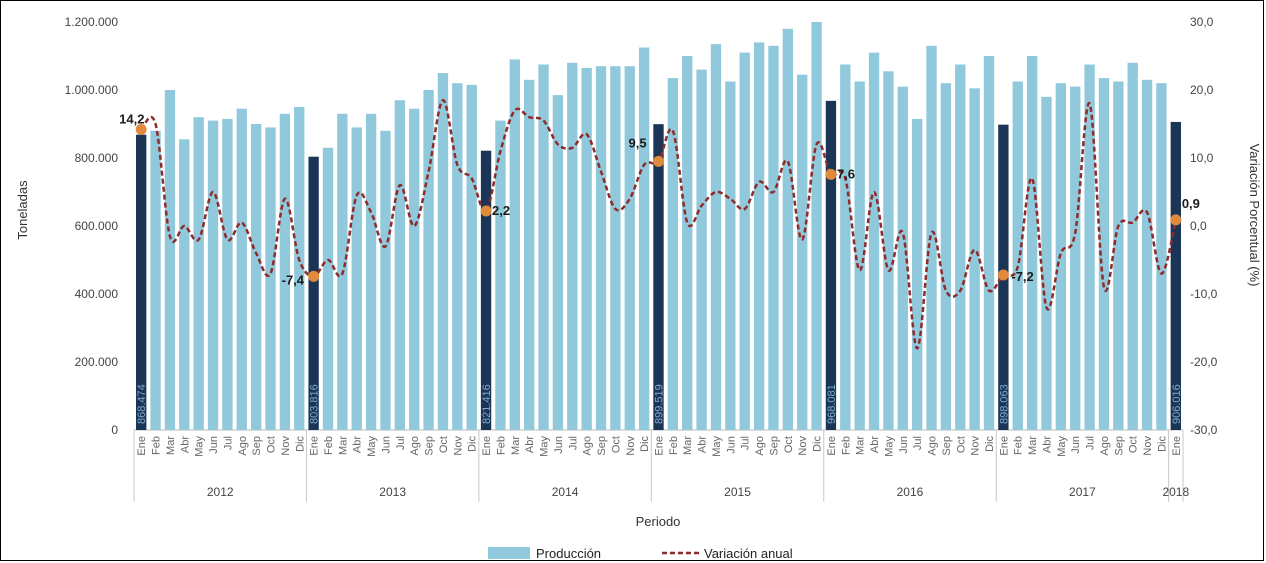 This screenshot has width=1266, height=563. What do you see at coordinates (565, 492) in the screenshot?
I see `year-label: 2014` at bounding box center [565, 492].